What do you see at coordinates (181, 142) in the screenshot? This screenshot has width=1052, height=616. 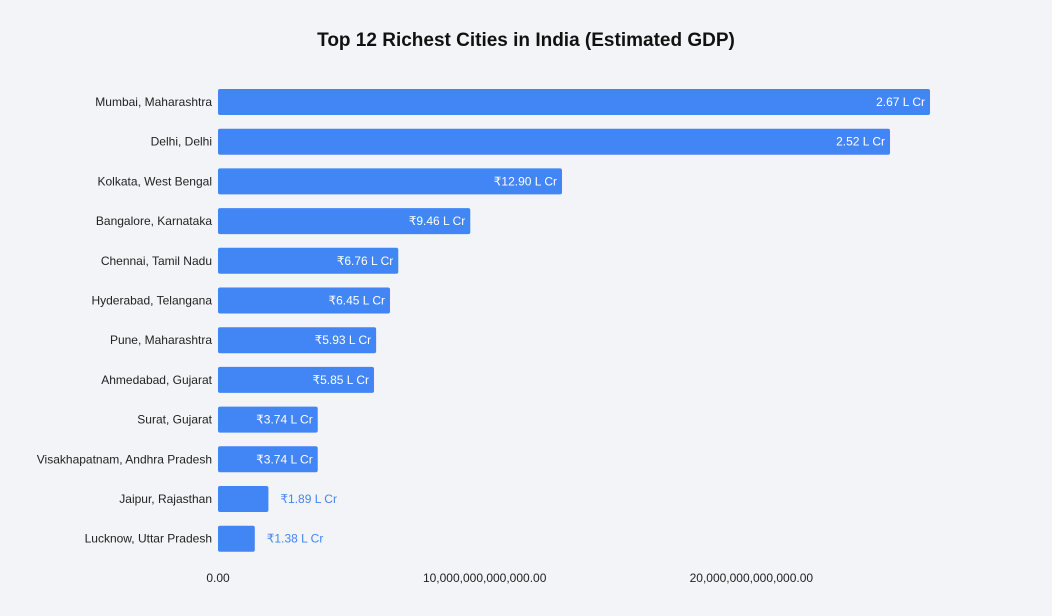 I see `category-label: Delhi, Delhi` at bounding box center [181, 142].